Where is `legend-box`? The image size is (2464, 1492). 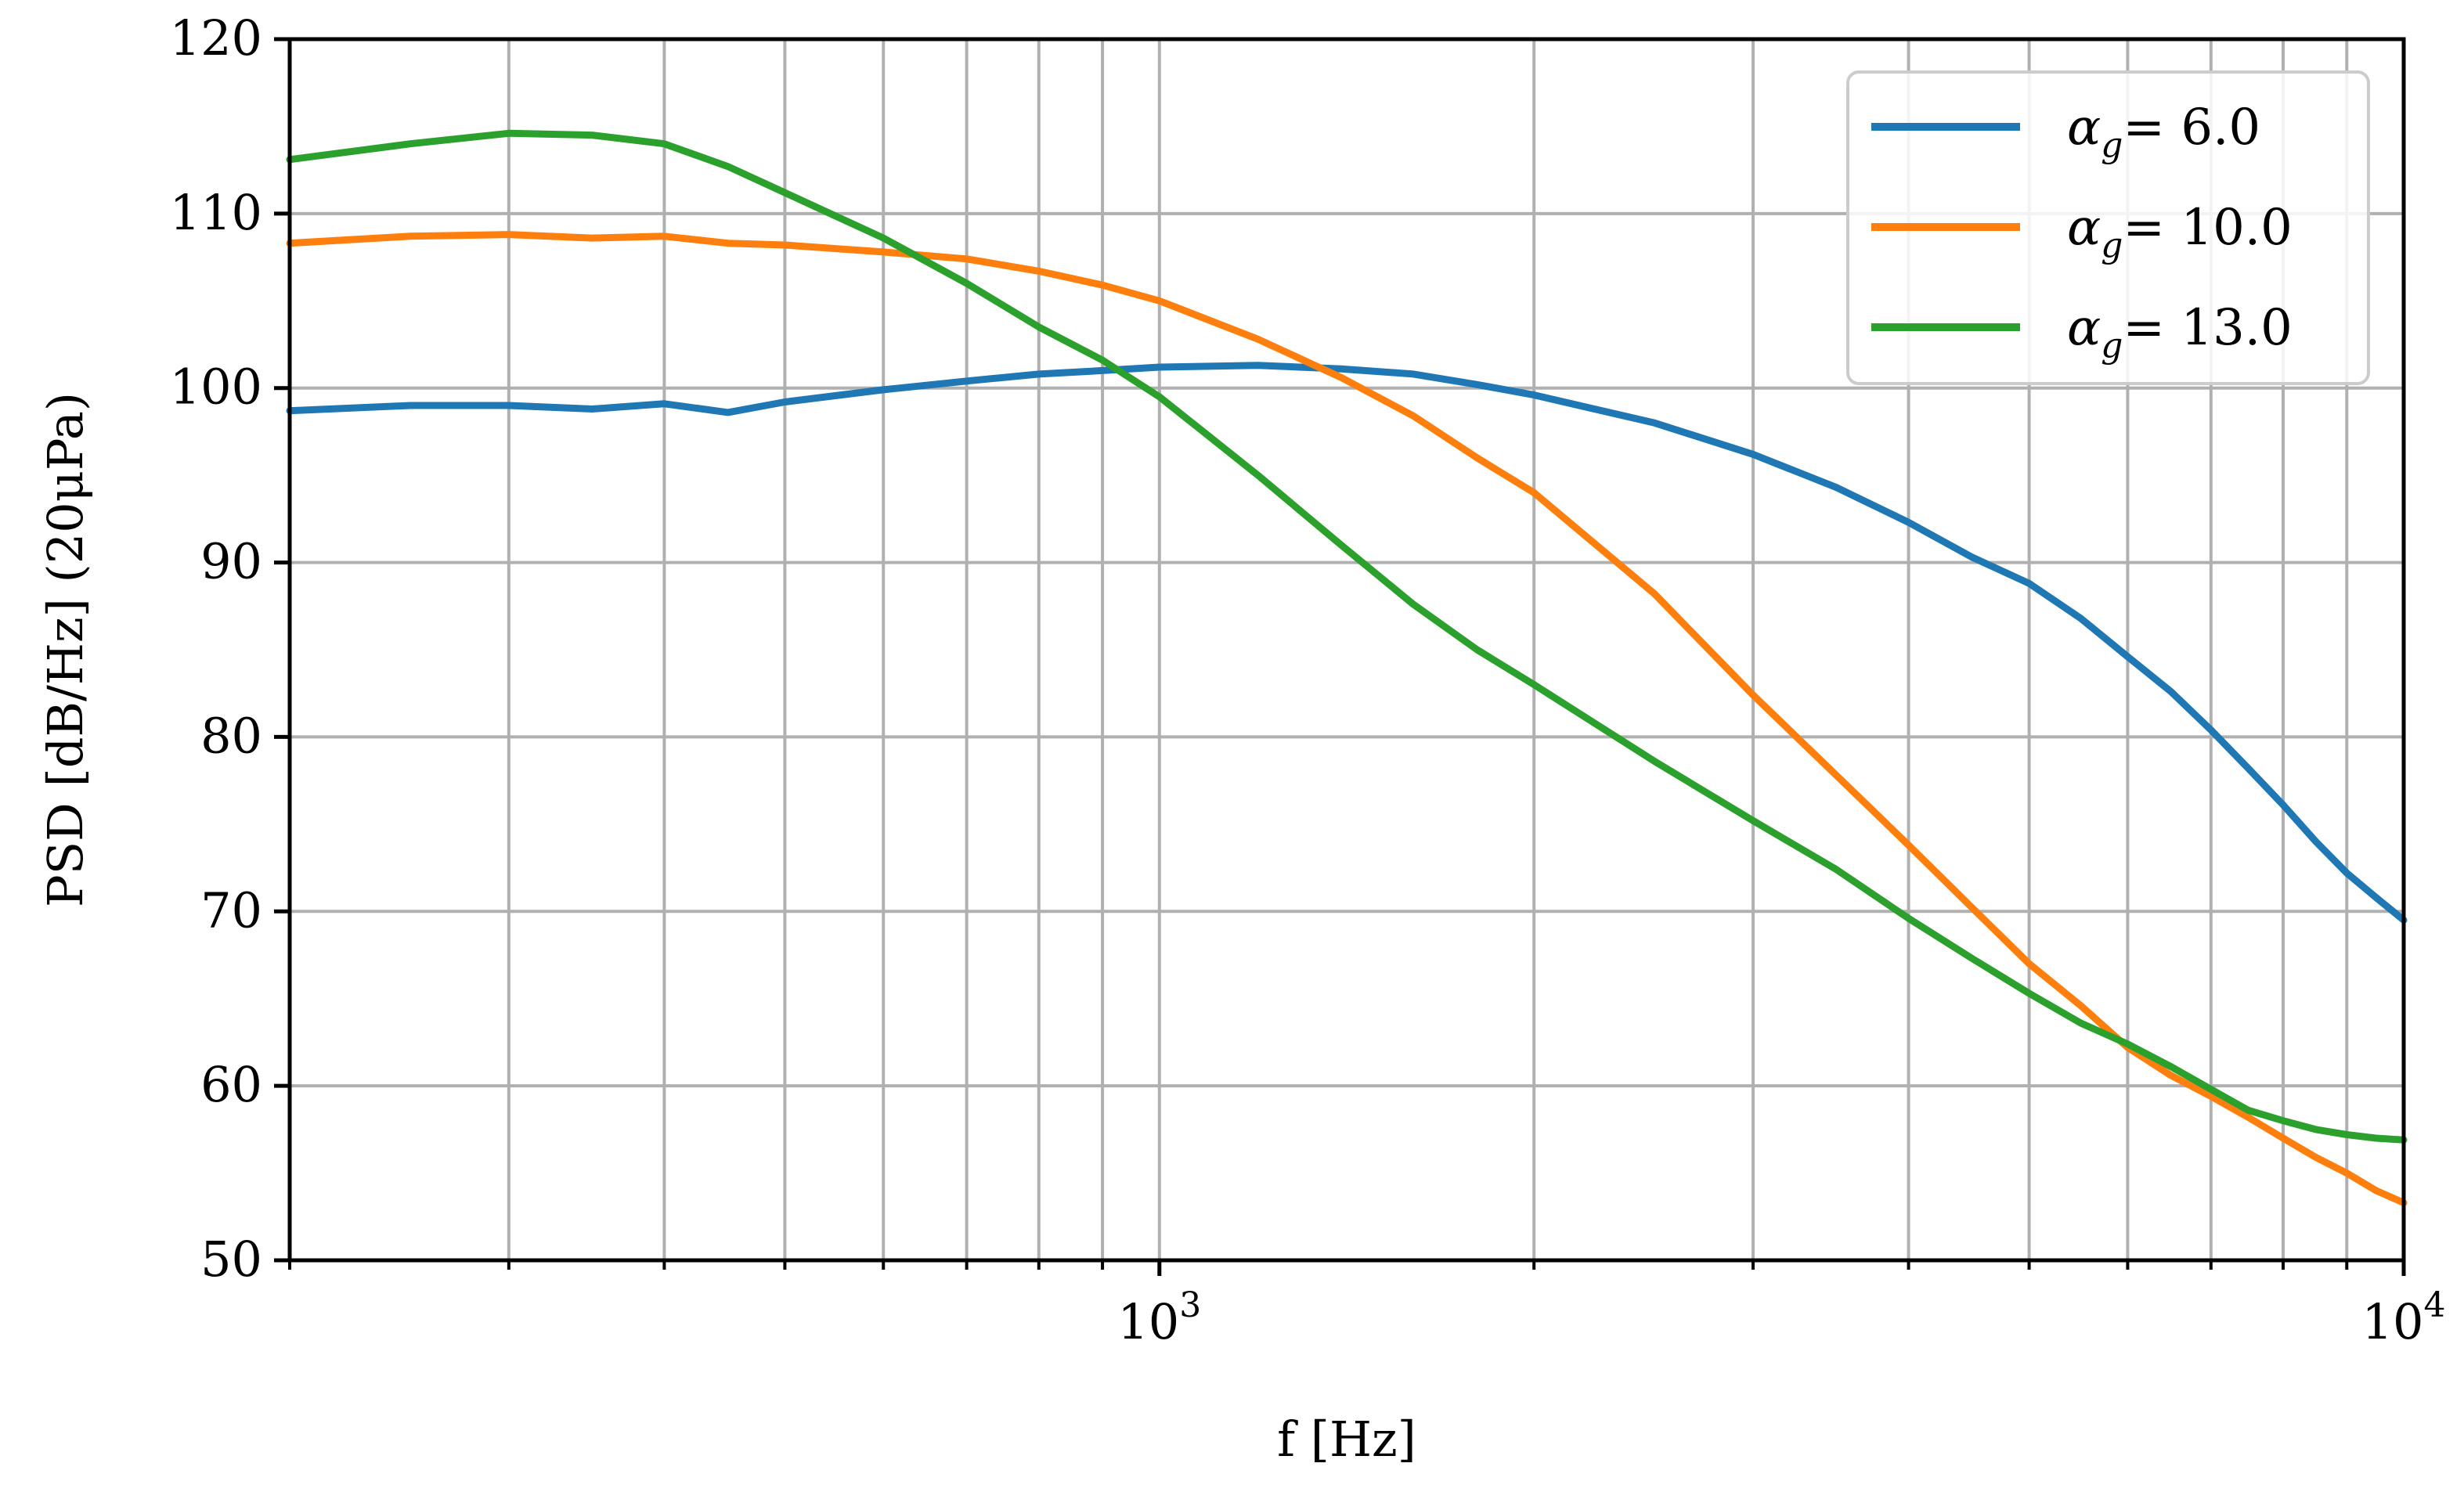
legend-box is located at coordinates (2108, 227).